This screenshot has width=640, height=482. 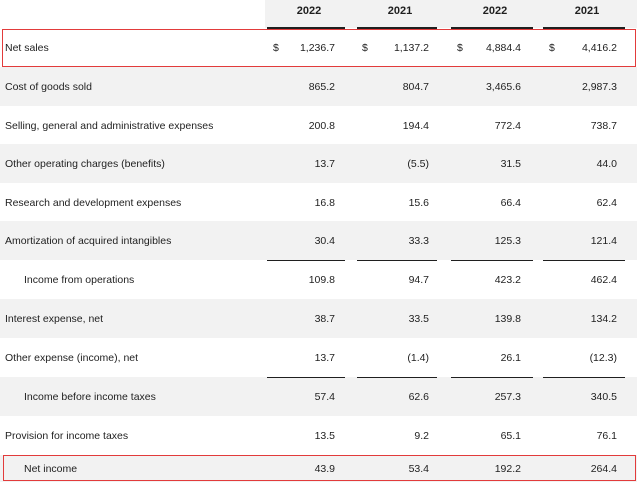 What do you see at coordinates (418, 468) in the screenshot?
I see `value-cell: 53.4` at bounding box center [418, 468].